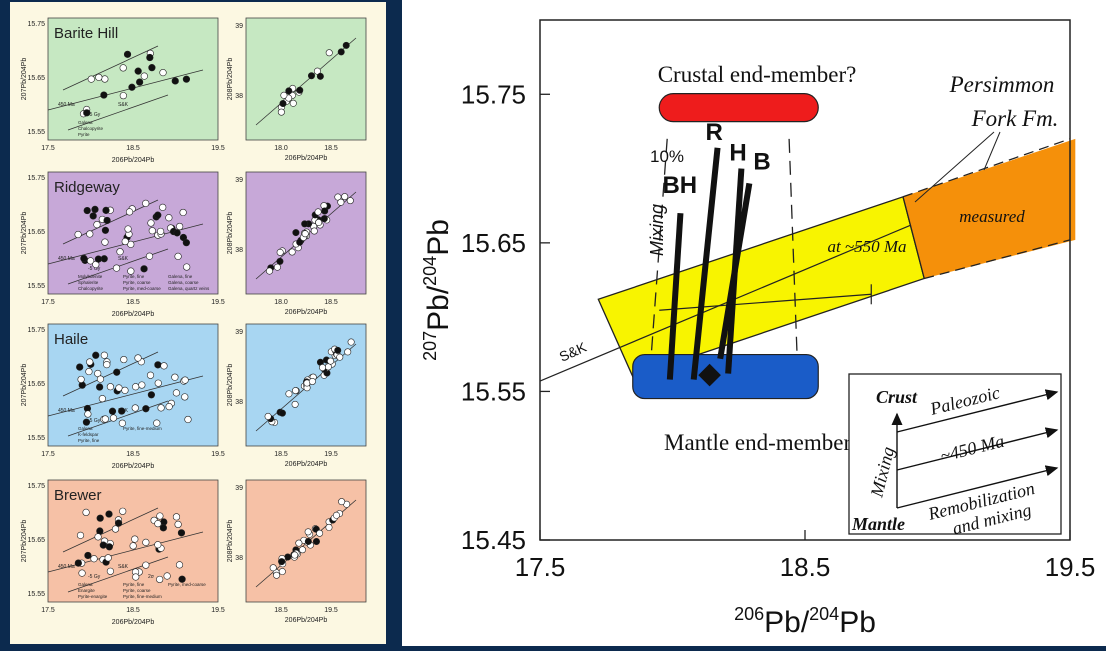 The width and height of the screenshot is (1106, 651). Describe the element at coordinates (977, 411) in the screenshot. I see `insert-arrow-paleozoic` at that location.